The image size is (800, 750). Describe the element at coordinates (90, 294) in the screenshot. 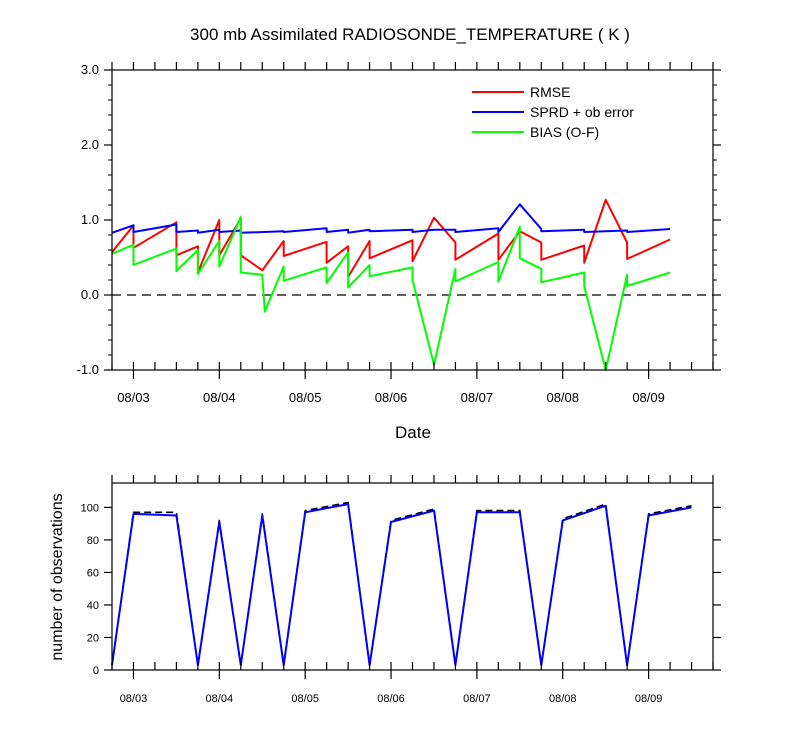

I see `top-y-tick-label: 0.0` at that location.